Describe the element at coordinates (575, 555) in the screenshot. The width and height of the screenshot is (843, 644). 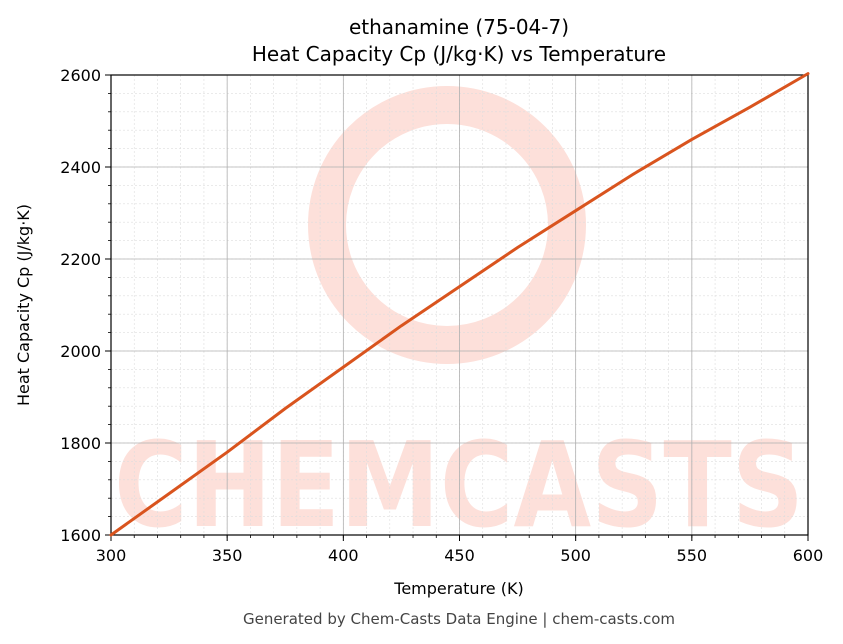
I see `x-tick-label: 500` at that location.